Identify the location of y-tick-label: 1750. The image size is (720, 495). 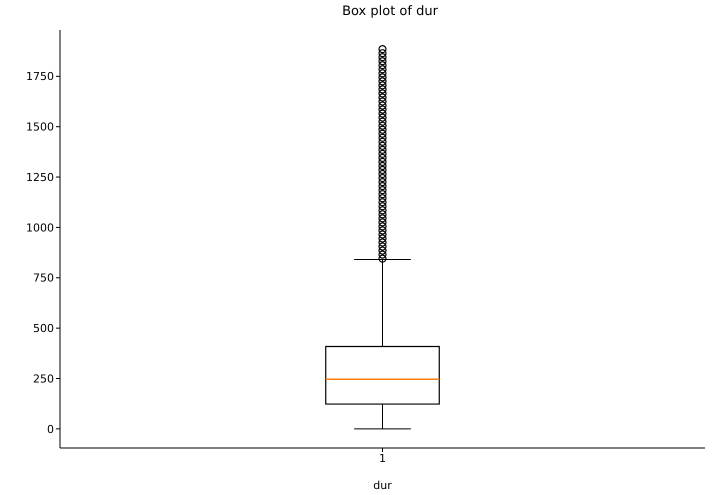
(40, 77).